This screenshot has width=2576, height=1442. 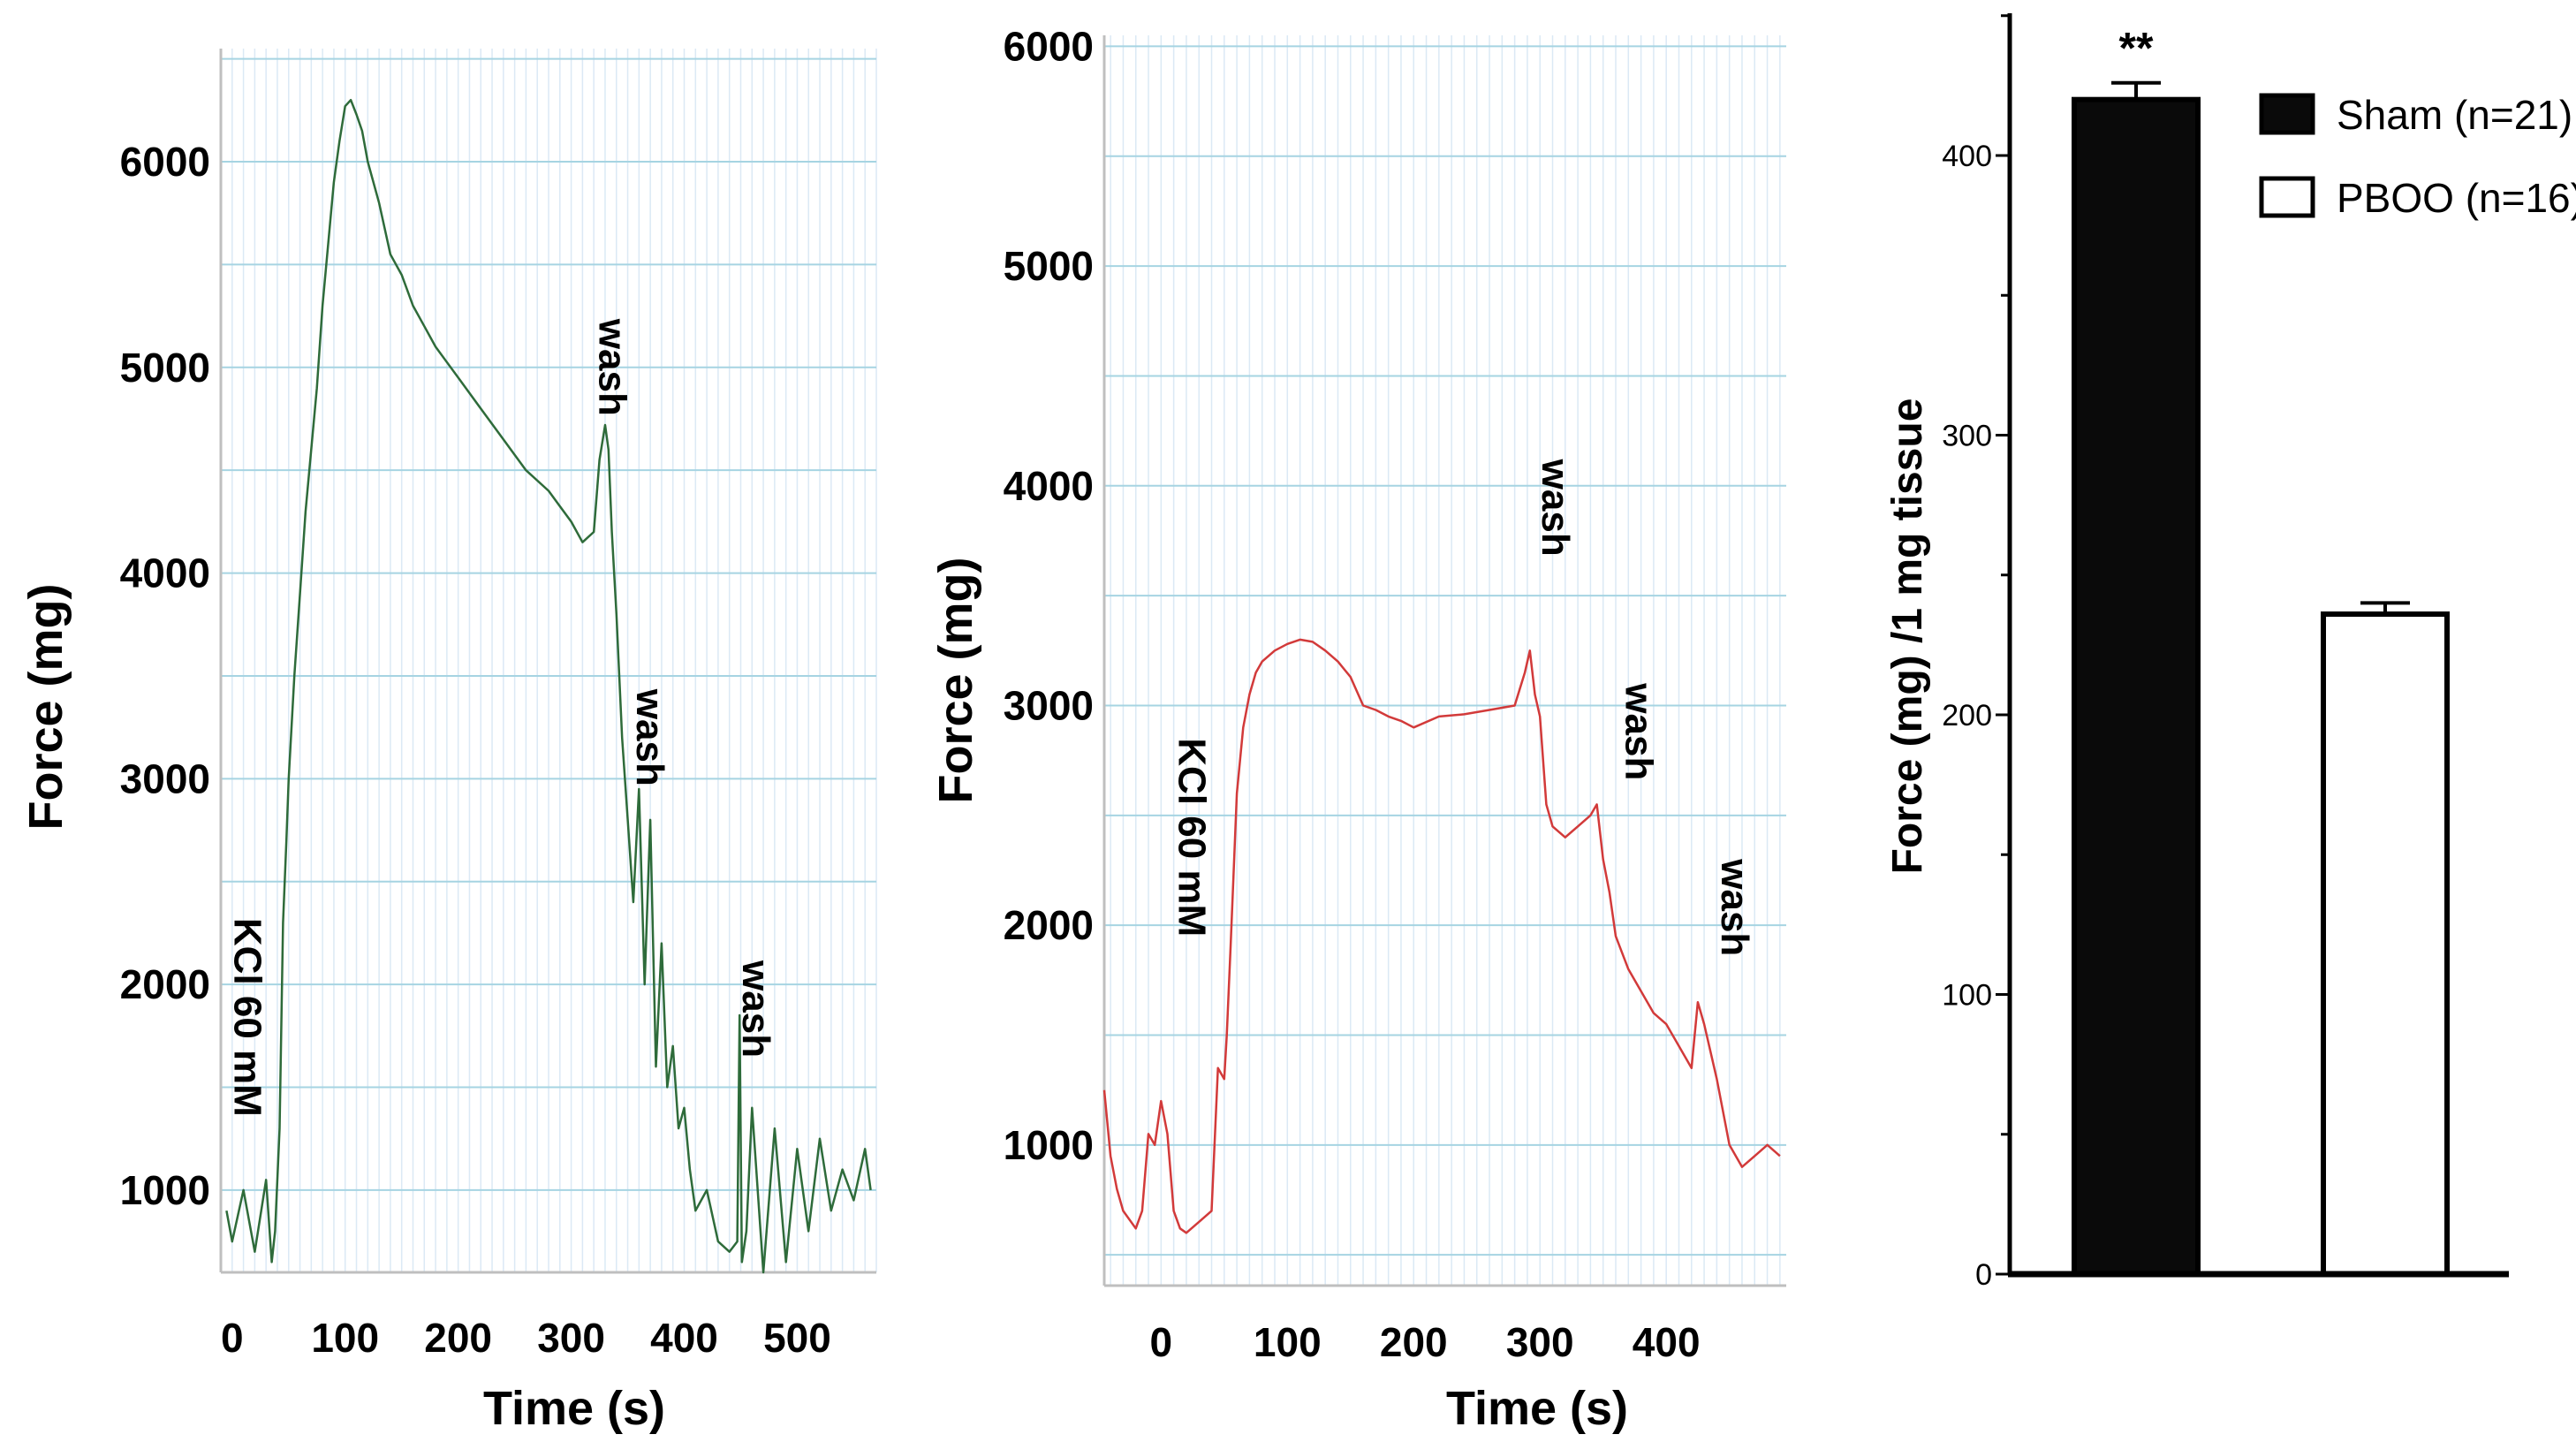 I want to click on significance-marker: **, so click(x=2136, y=48).